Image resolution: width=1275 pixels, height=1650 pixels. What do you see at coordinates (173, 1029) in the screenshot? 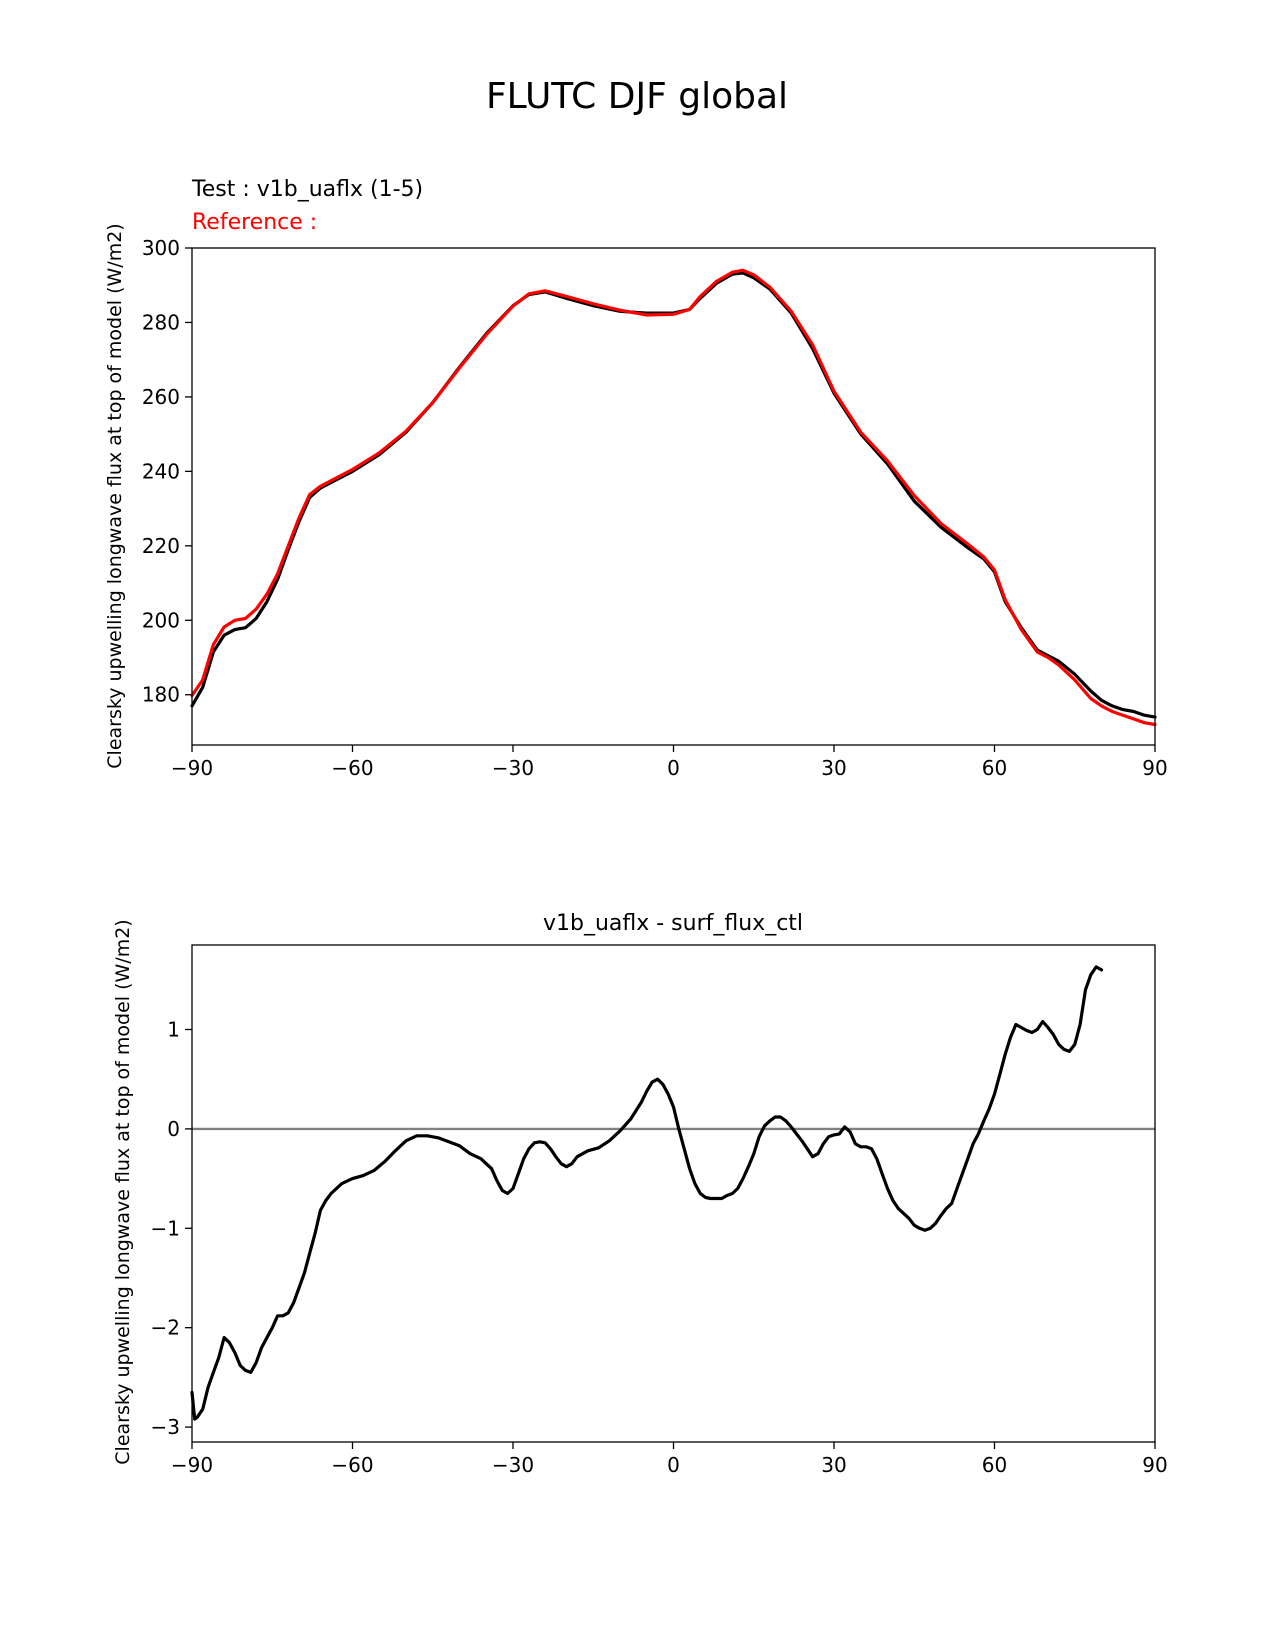
I see `bottom-y-tick-label: 1` at bounding box center [173, 1029].